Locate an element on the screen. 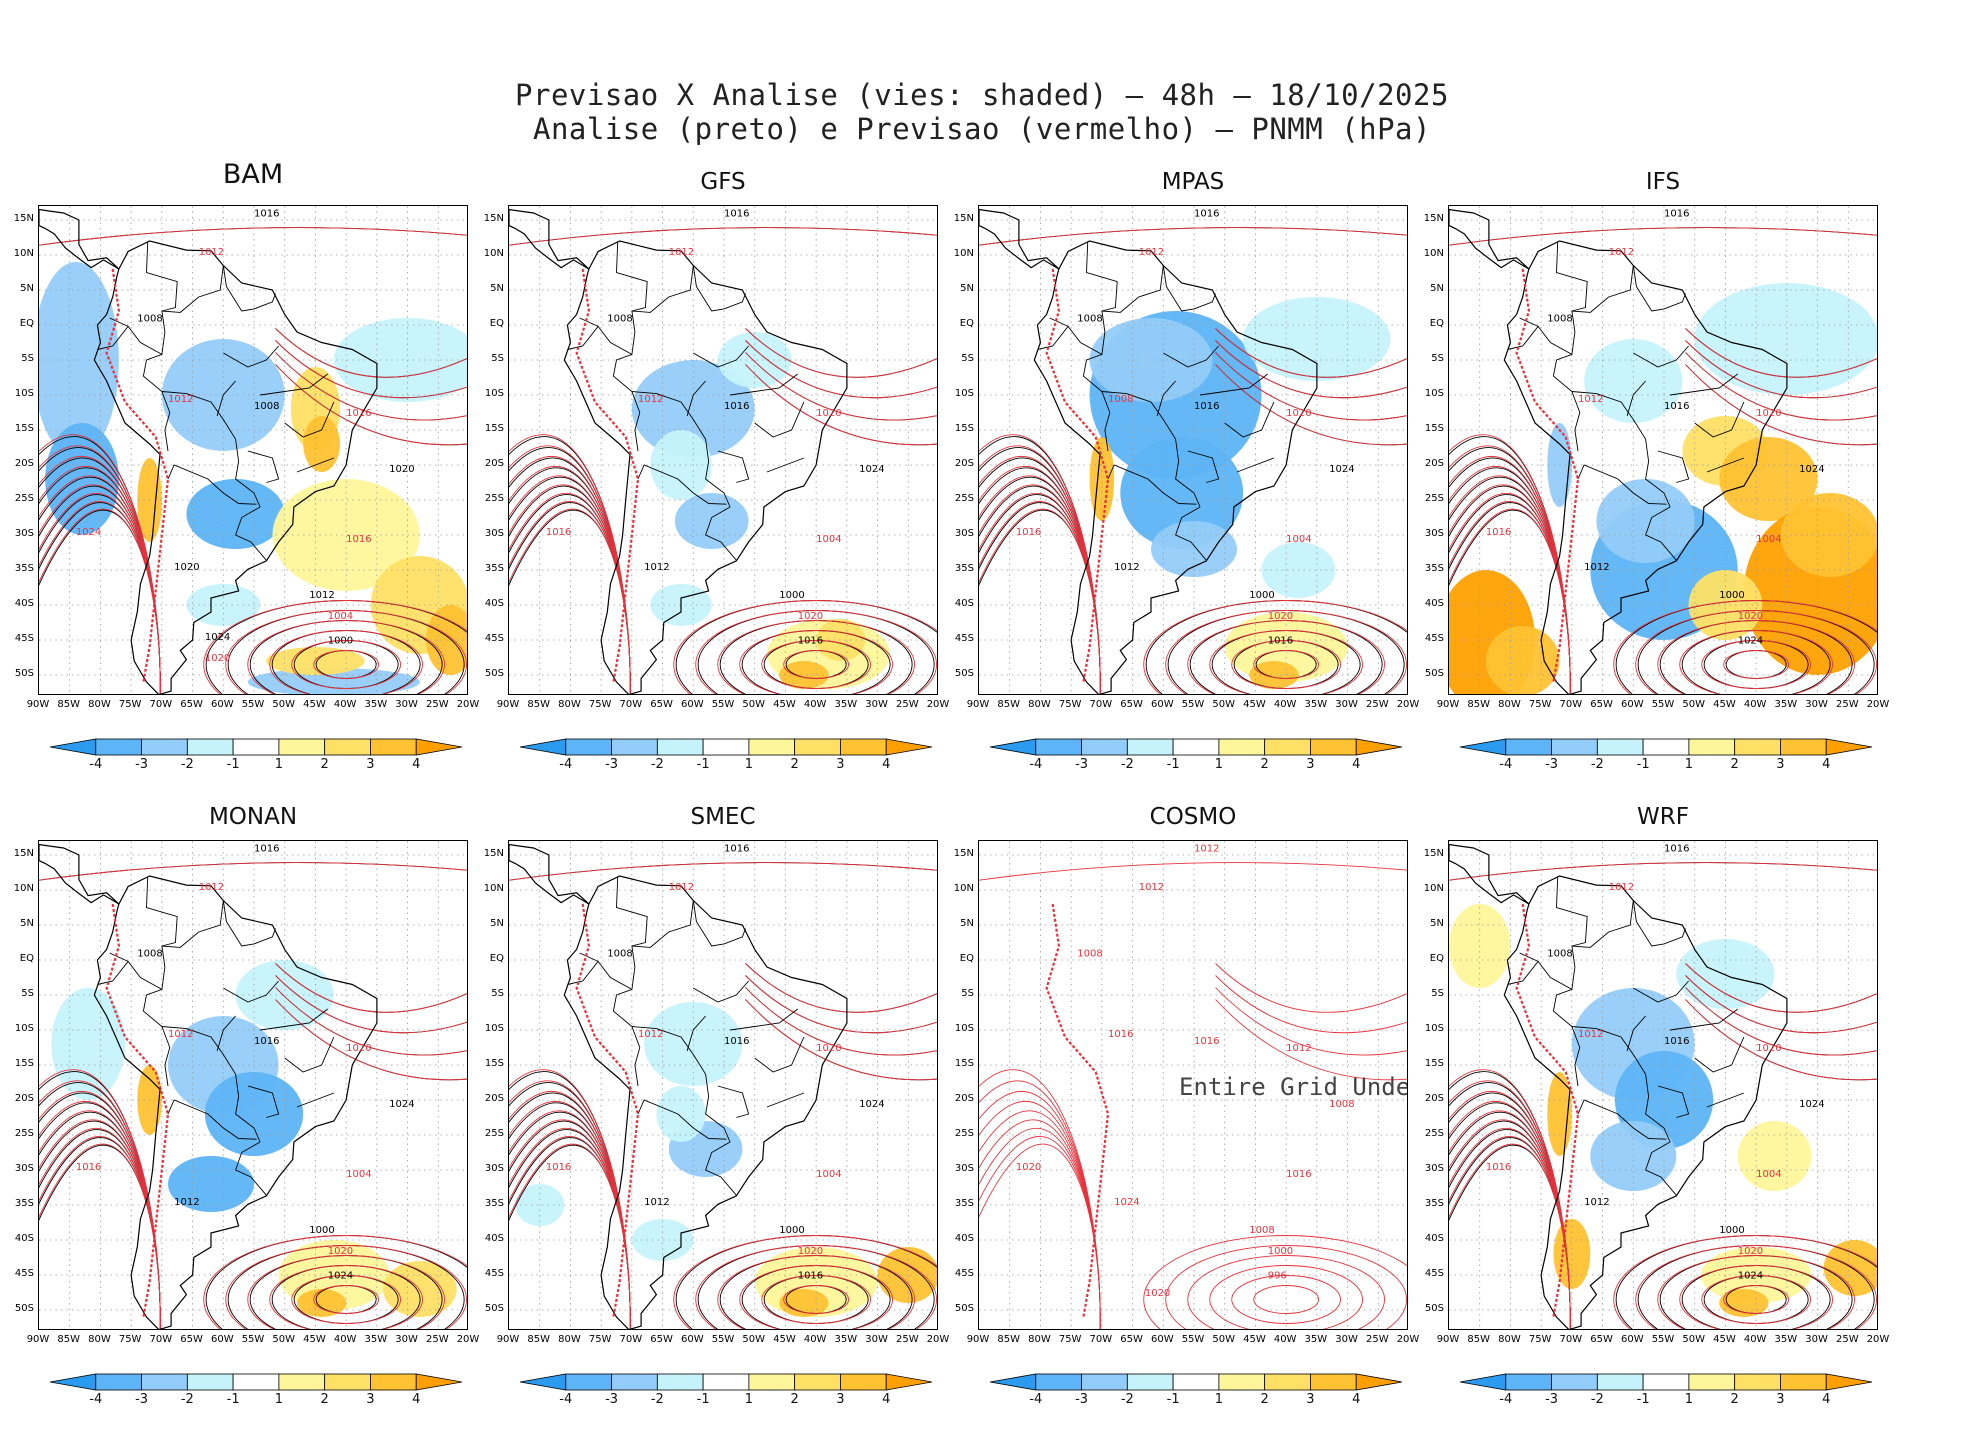 This screenshot has height=1436, width=1964. lat-tick-label: 25S is located at coordinates (1434, 498).